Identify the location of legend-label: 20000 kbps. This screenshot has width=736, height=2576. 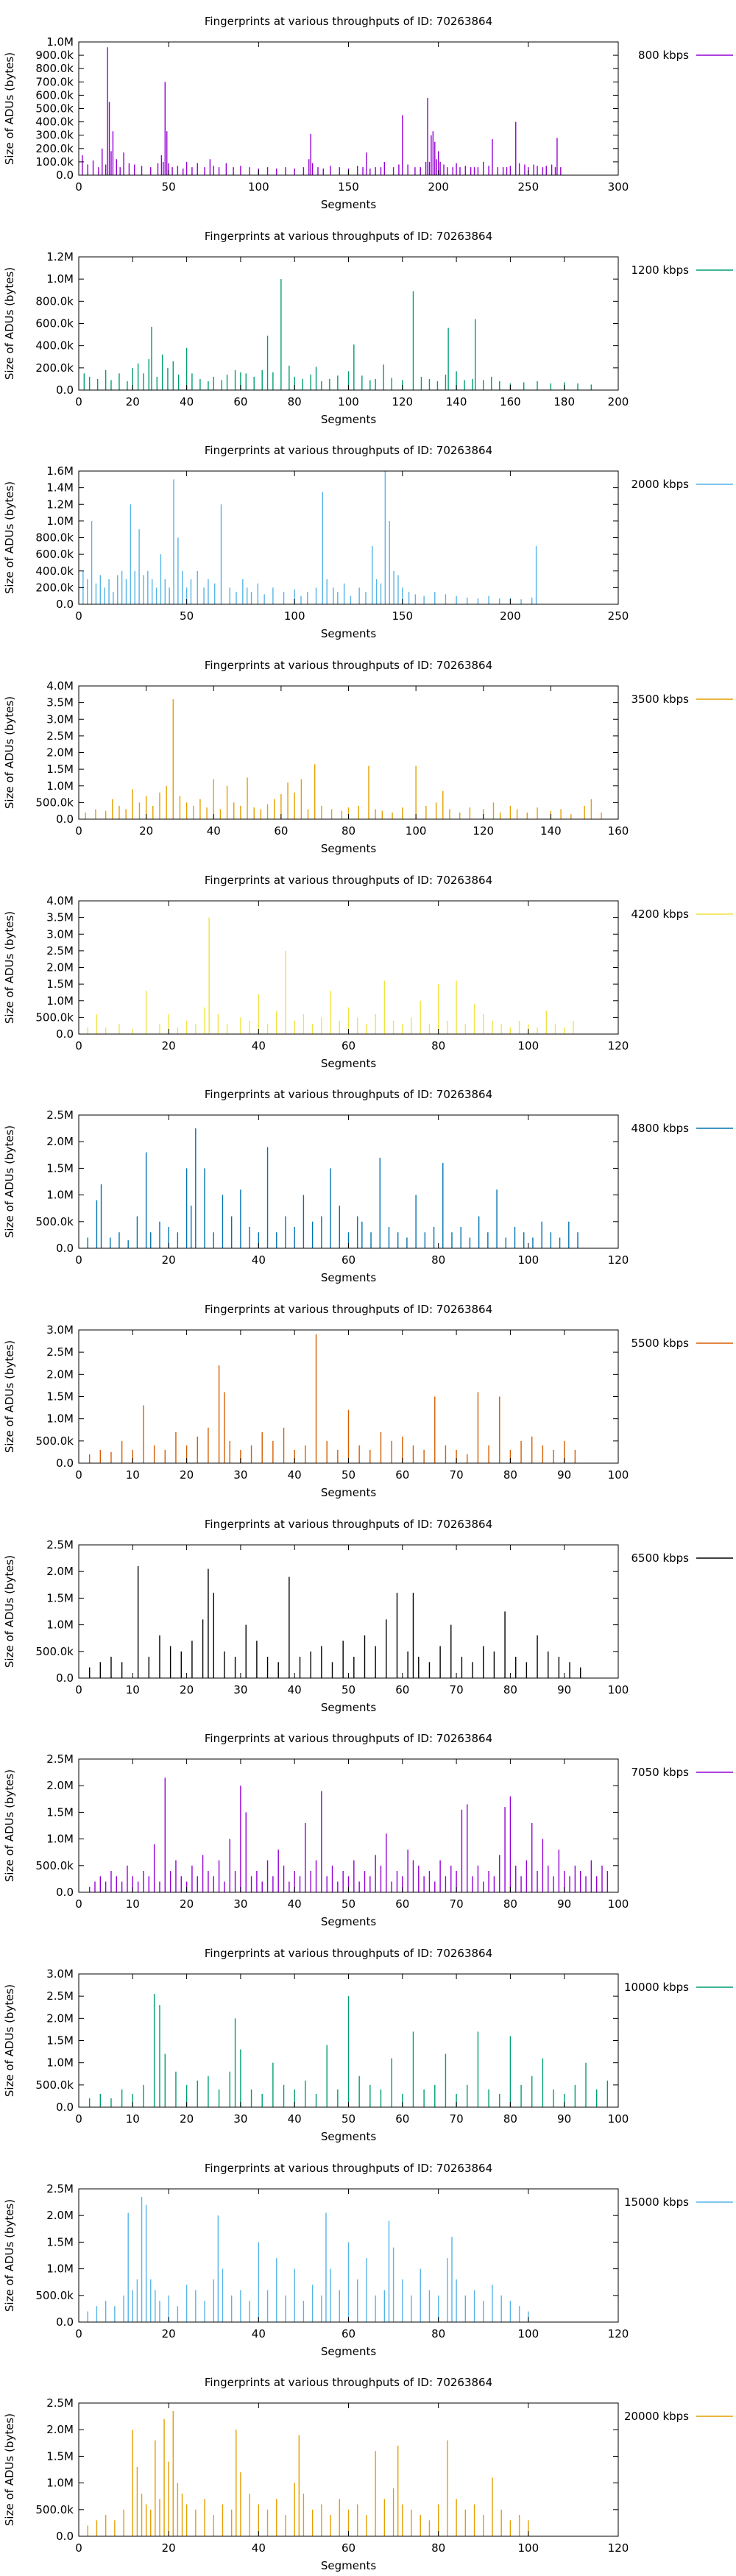
(656, 2416).